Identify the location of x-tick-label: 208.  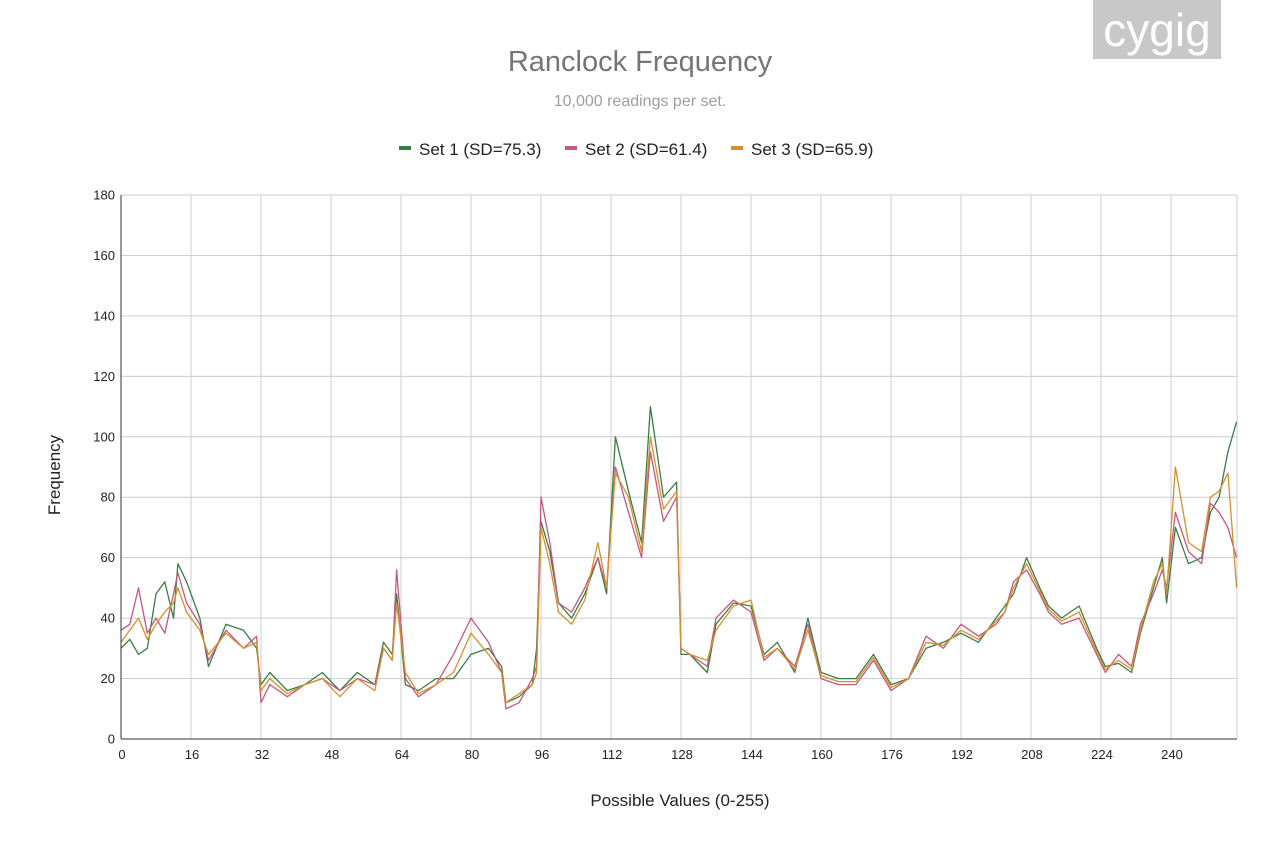
(1032, 754).